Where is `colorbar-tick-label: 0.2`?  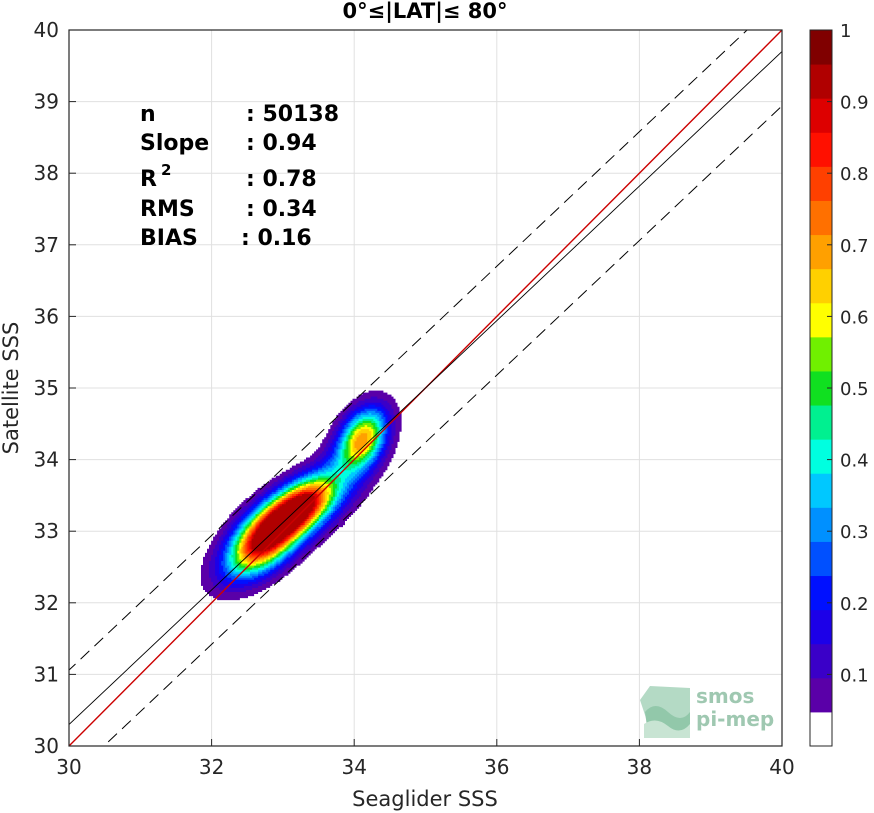 colorbar-tick-label: 0.2 is located at coordinates (854, 604).